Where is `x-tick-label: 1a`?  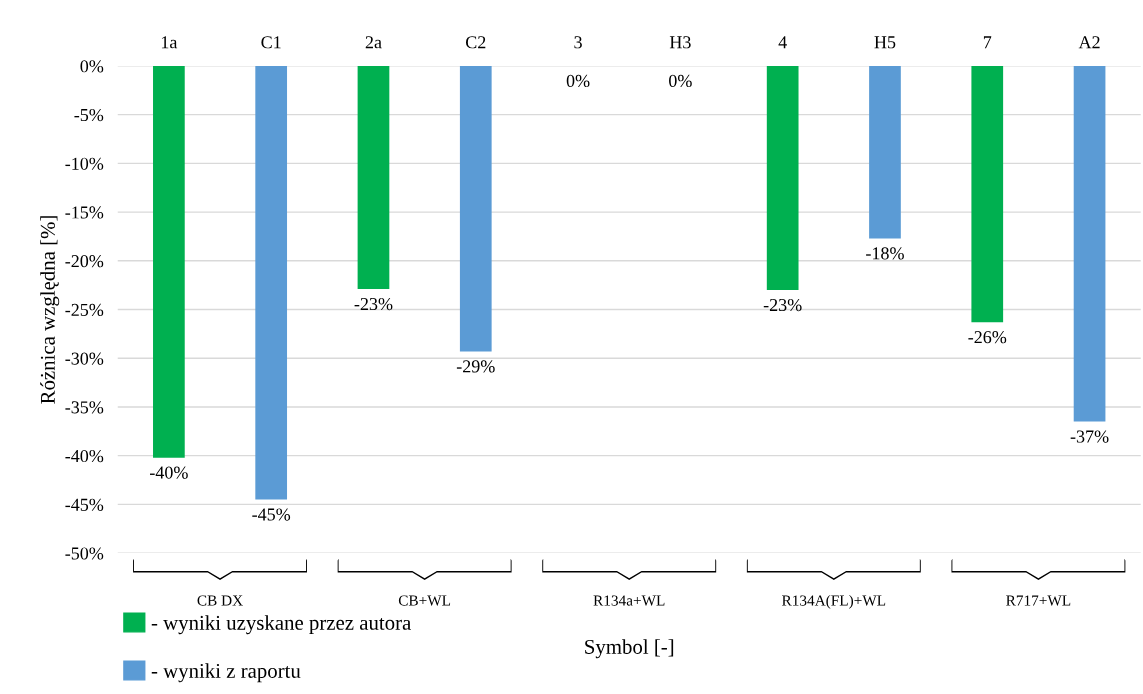 x-tick-label: 1a is located at coordinates (169, 42).